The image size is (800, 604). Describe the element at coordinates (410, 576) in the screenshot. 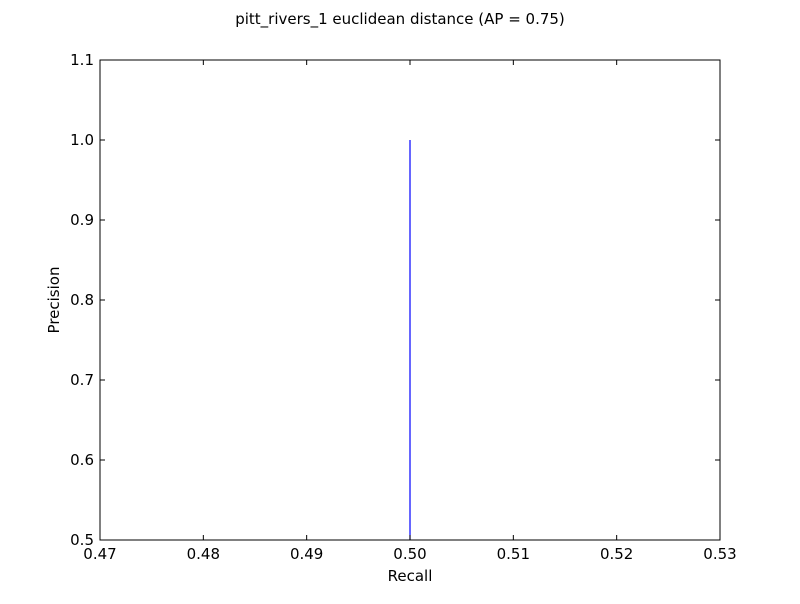

I see `x-axis-label: Recall` at that location.